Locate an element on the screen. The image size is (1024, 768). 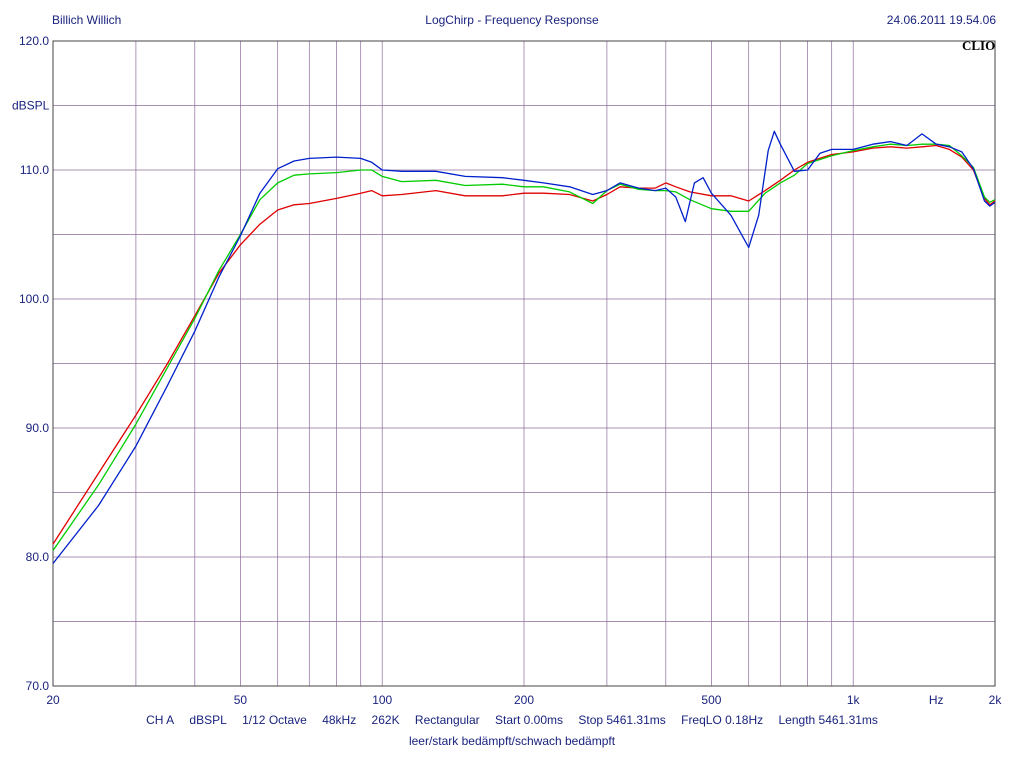
brand-logo: CLIO is located at coordinates (979, 45).